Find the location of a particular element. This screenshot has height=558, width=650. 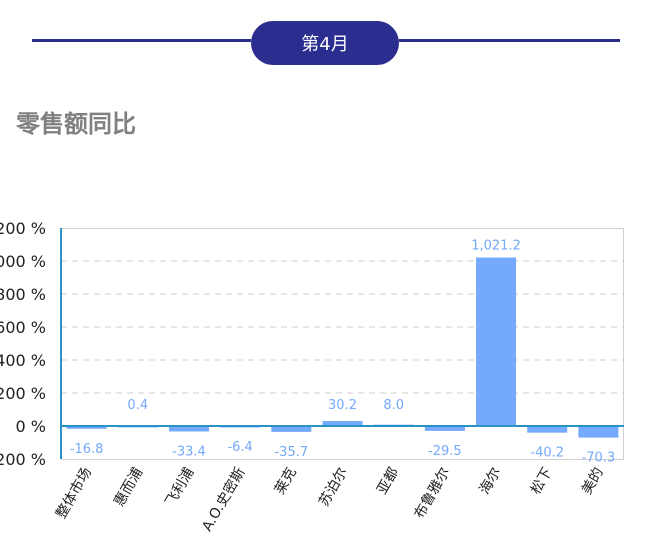

period-badge: 第4月 is located at coordinates (325, 43).